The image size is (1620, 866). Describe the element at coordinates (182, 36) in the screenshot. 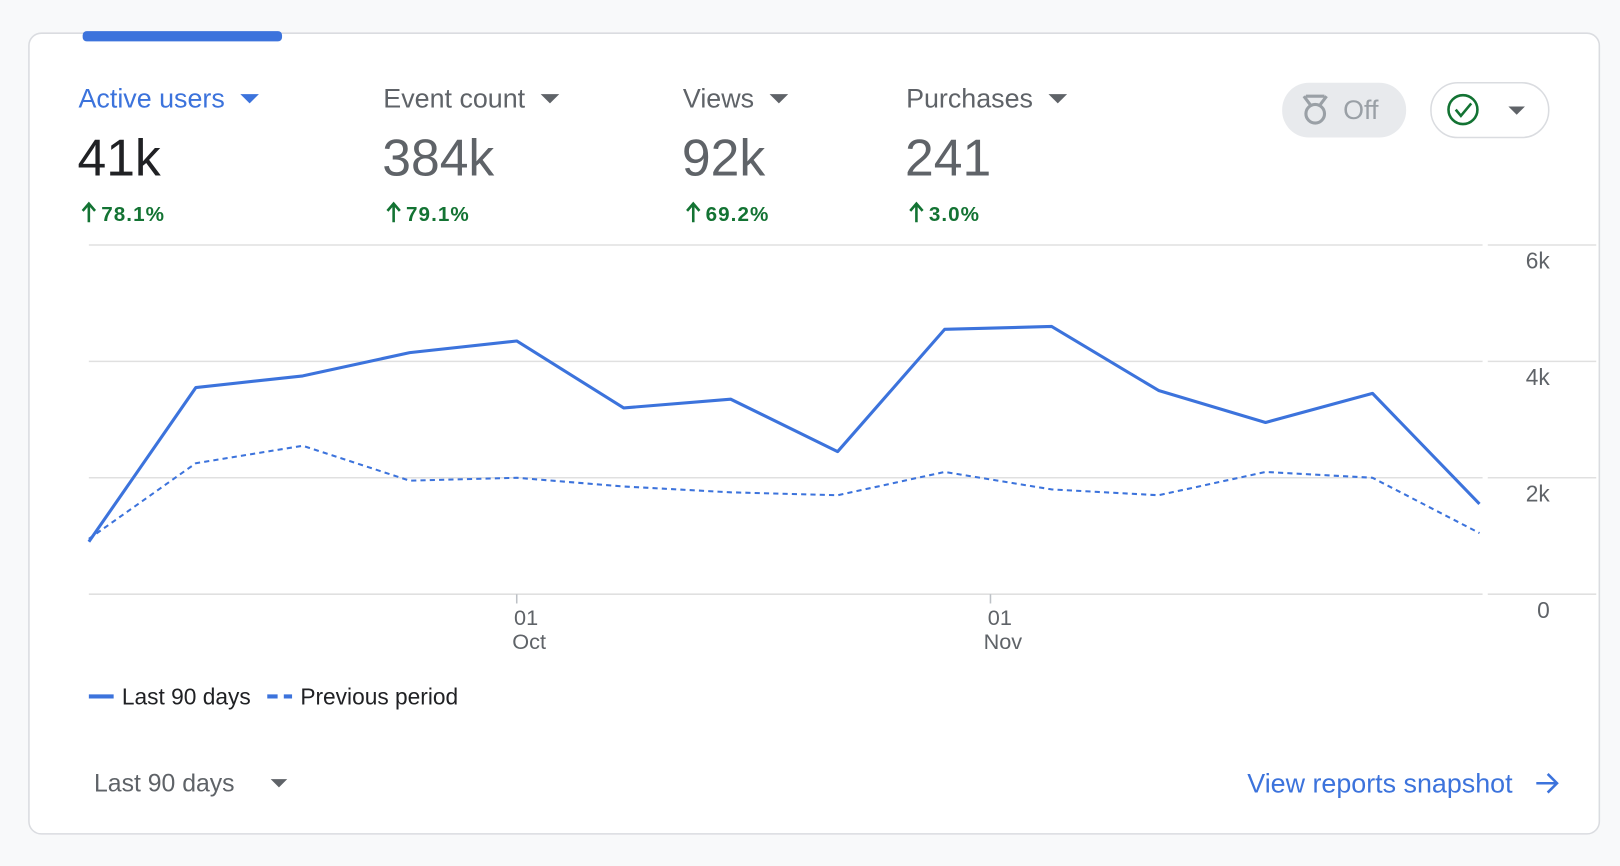

I see `tab-indicator` at that location.